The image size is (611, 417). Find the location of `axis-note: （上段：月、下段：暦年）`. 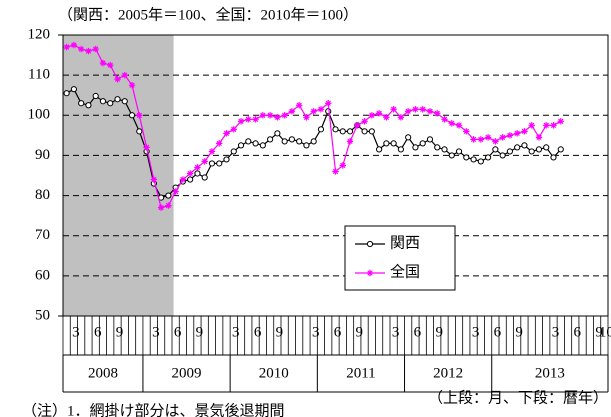

axis-note: （上段：月、下段：暦年） is located at coordinates (518, 397).